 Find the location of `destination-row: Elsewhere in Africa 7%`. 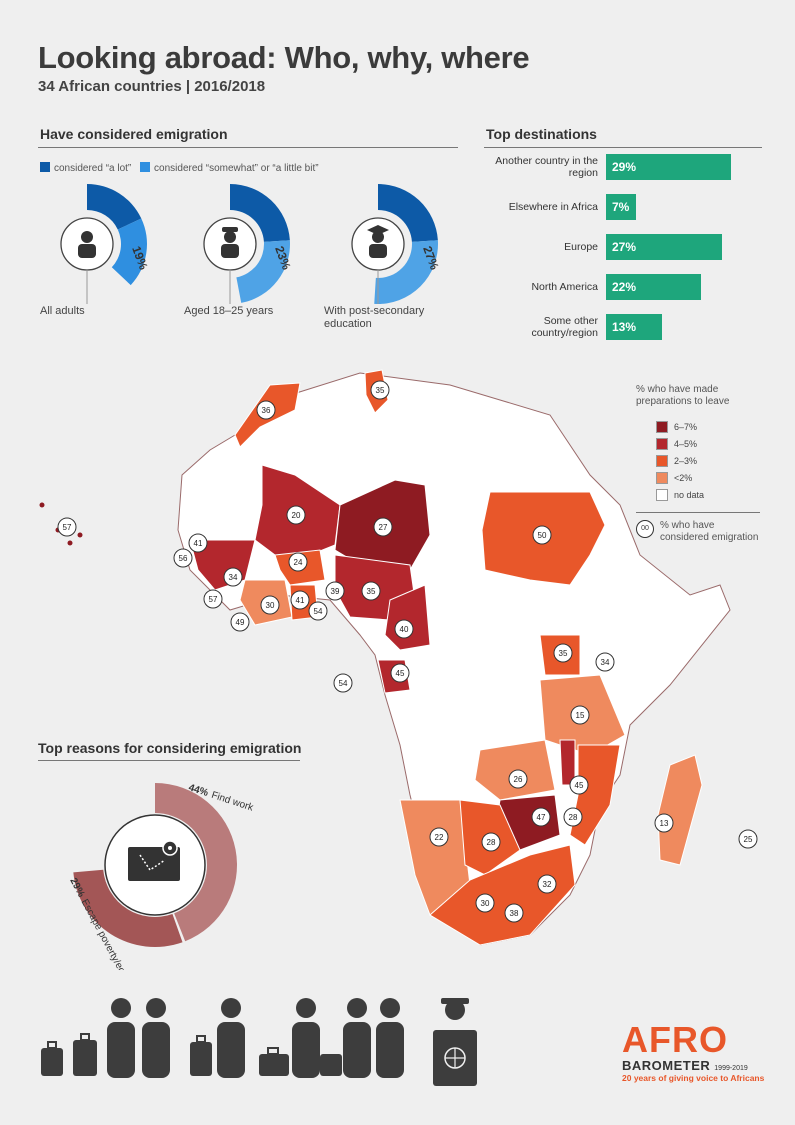

destination-row: Elsewhere in Africa 7% is located at coordinates (558, 207).